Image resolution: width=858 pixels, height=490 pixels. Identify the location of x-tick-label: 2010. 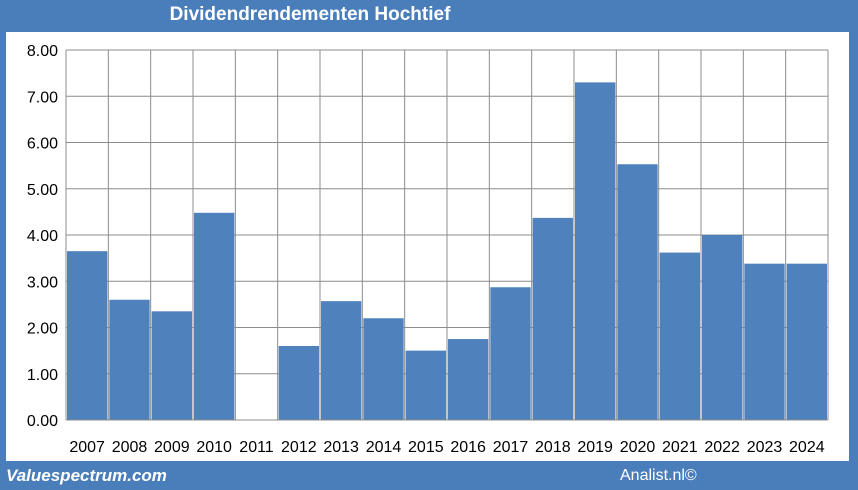
(214, 447).